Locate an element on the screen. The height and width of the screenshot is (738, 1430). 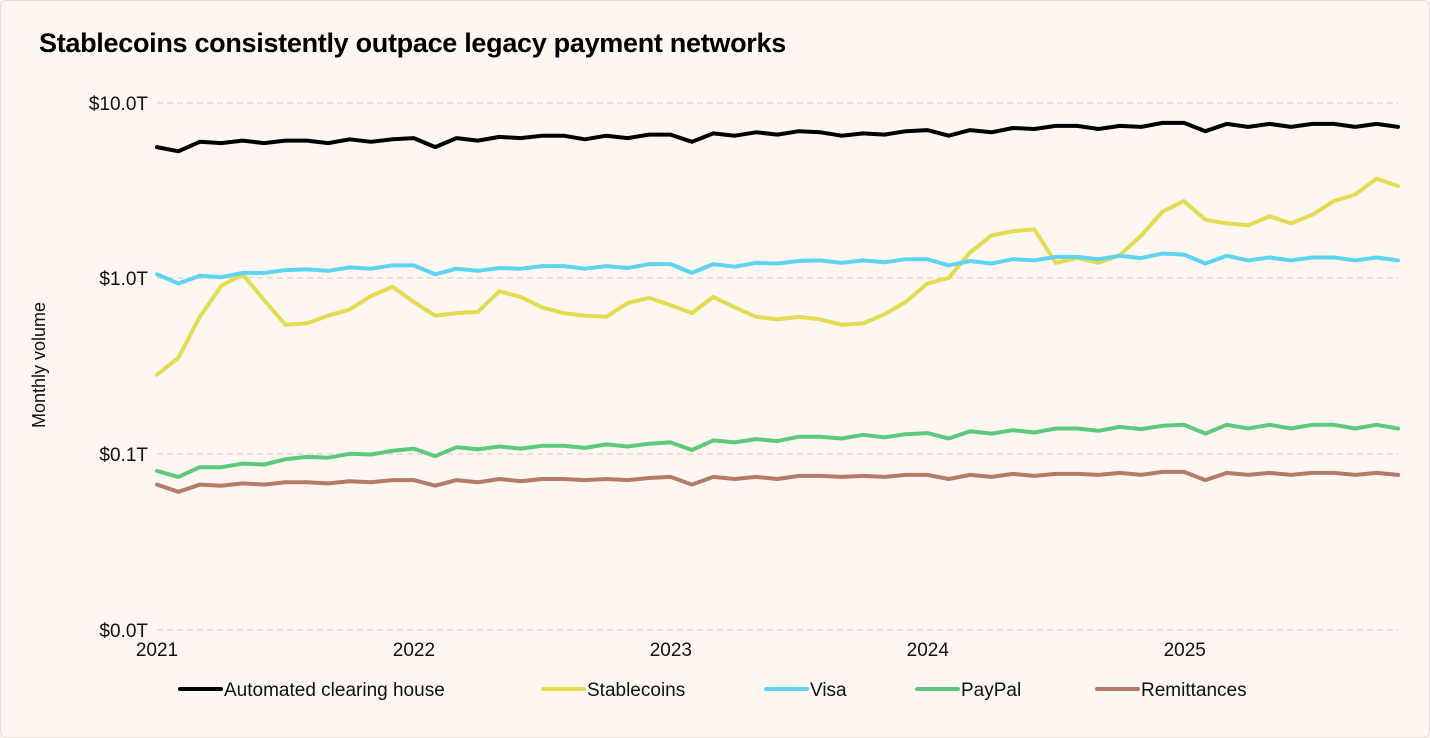
series-line-automated-clearing-house is located at coordinates (777, 137).